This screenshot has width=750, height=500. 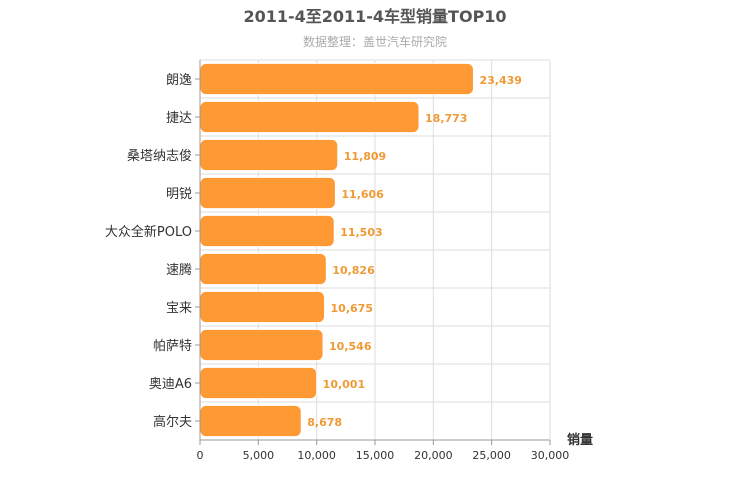 I want to click on value-label: 10,675, so click(x=352, y=308).